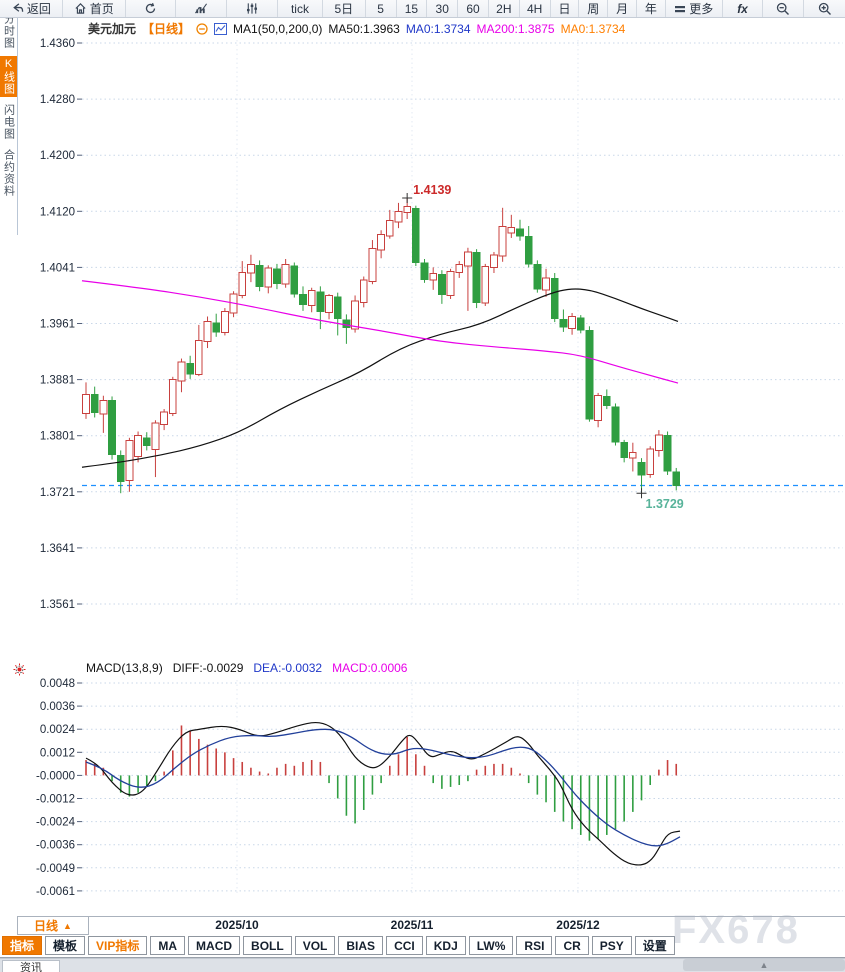  What do you see at coordinates (202, 8) in the screenshot?
I see `chart-type-button` at bounding box center [202, 8].